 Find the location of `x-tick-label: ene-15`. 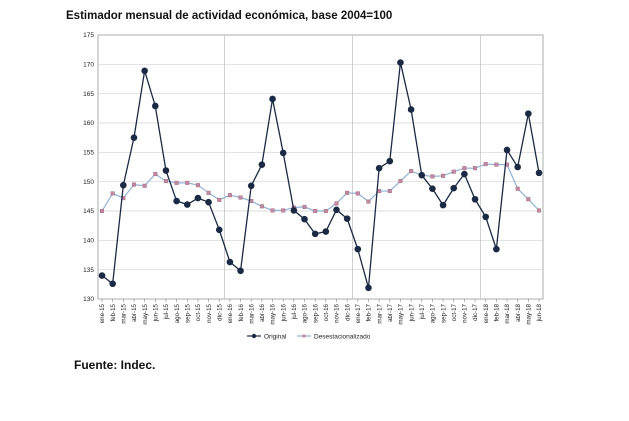

x-tick-label: ene-15 is located at coordinates (102, 313).